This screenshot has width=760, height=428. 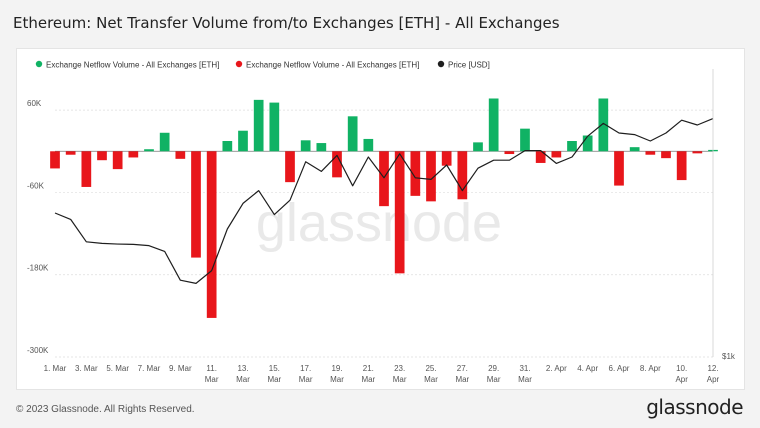 I want to click on x-tick-label-13: 27. Mar, so click(x=462, y=374).